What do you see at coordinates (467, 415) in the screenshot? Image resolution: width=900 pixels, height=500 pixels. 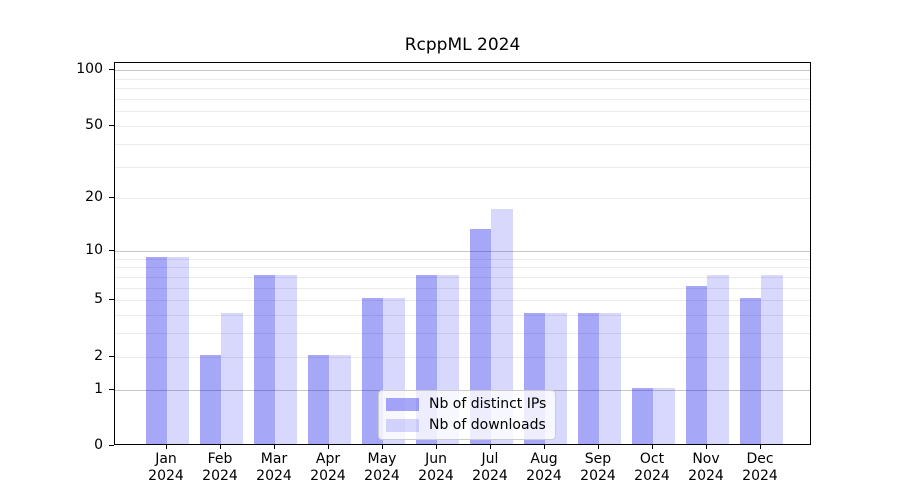 I see `legend: Nb of distinct IPs Nb of downloads` at bounding box center [467, 415].